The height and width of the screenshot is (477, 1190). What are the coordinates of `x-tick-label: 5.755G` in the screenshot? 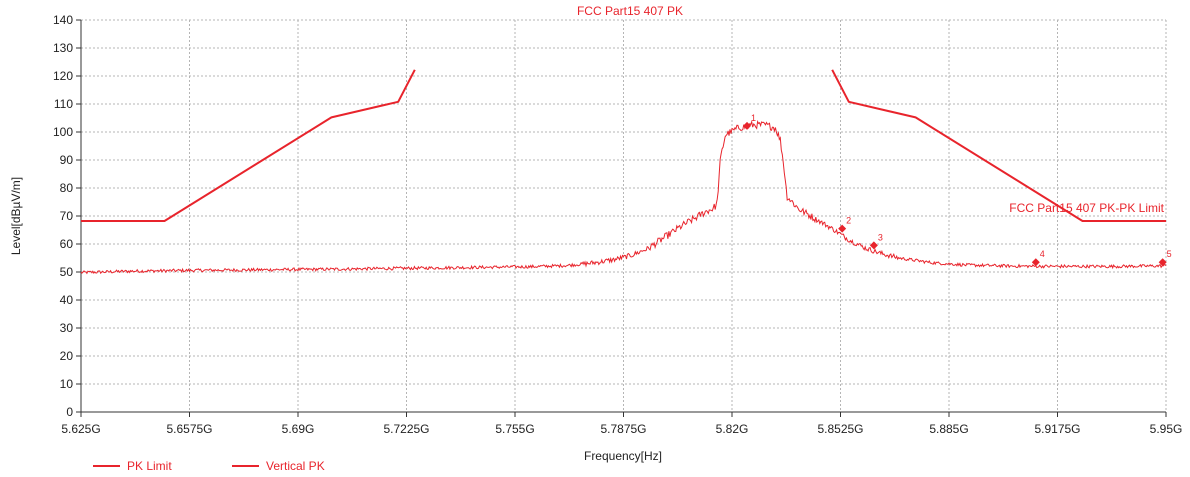 It's located at (514, 429).